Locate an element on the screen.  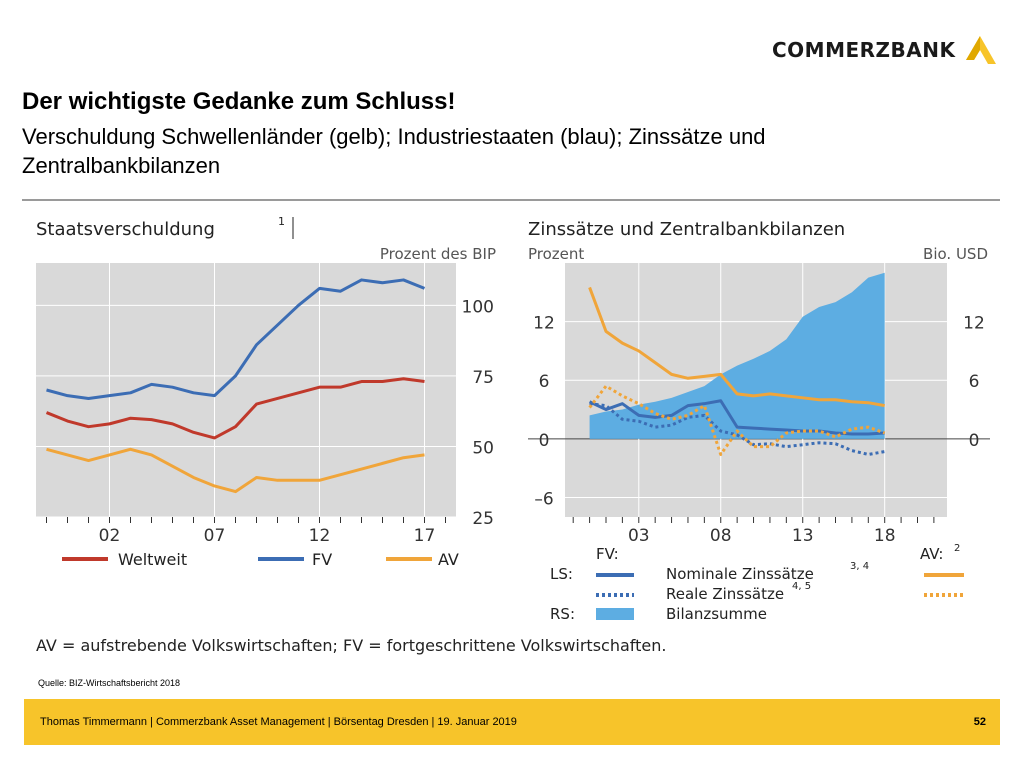
commerzbank-logo: COMMERZBANK is located at coordinates (885, 50).